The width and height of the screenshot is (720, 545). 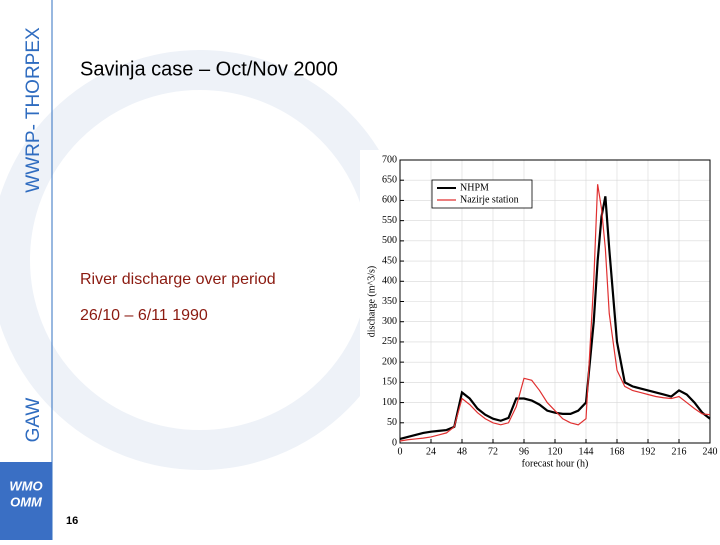 What do you see at coordinates (178, 279) in the screenshot?
I see `text-line: River discharge over period` at bounding box center [178, 279].